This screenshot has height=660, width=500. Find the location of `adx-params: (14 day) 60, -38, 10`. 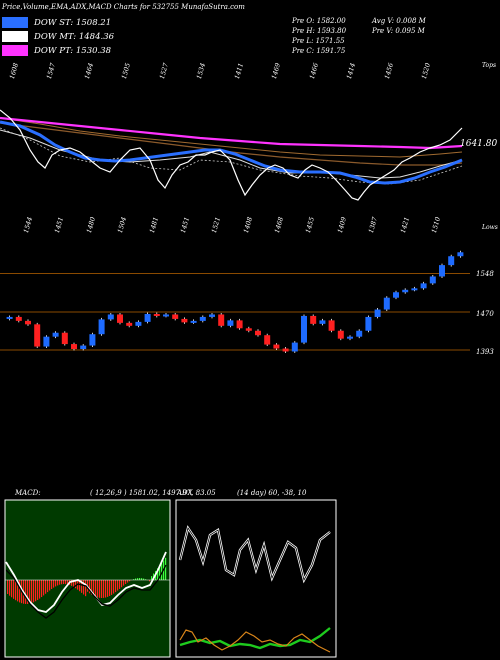

adx-params: (14 day) 60, -38, 10 is located at coordinates (272, 493).